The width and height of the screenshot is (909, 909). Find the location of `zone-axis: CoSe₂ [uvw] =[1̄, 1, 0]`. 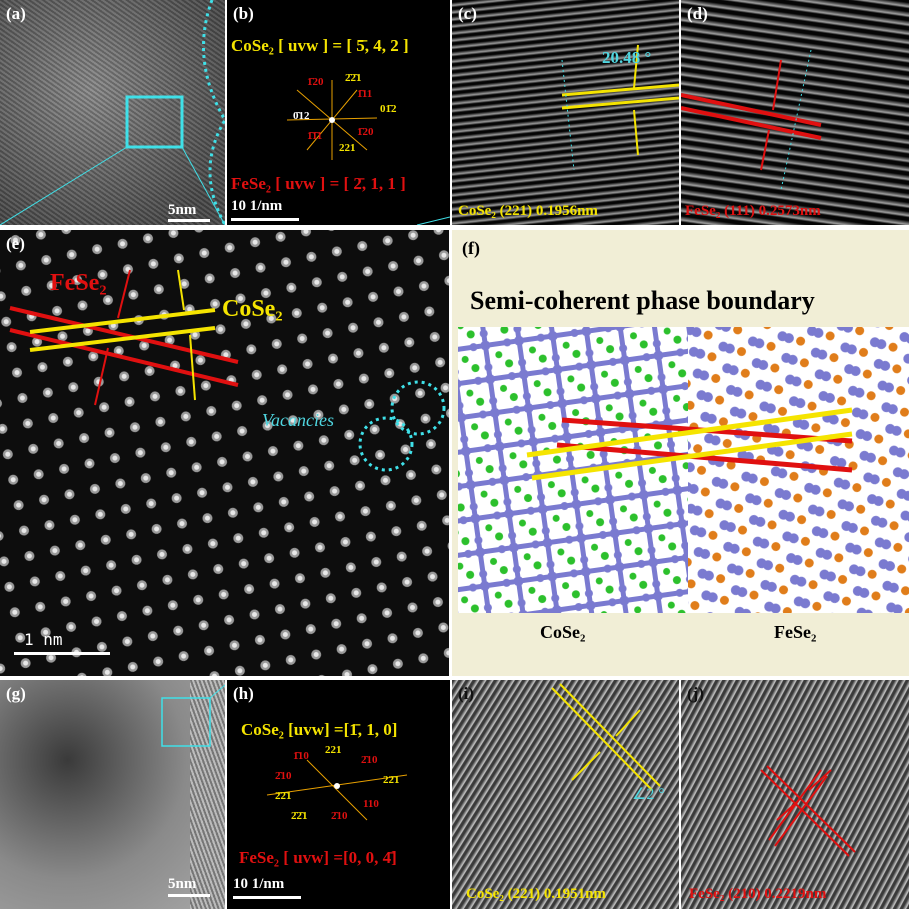

zone-axis: CoSe₂ [uvw] =[1̄, 1, 0] is located at coordinates (319, 729).